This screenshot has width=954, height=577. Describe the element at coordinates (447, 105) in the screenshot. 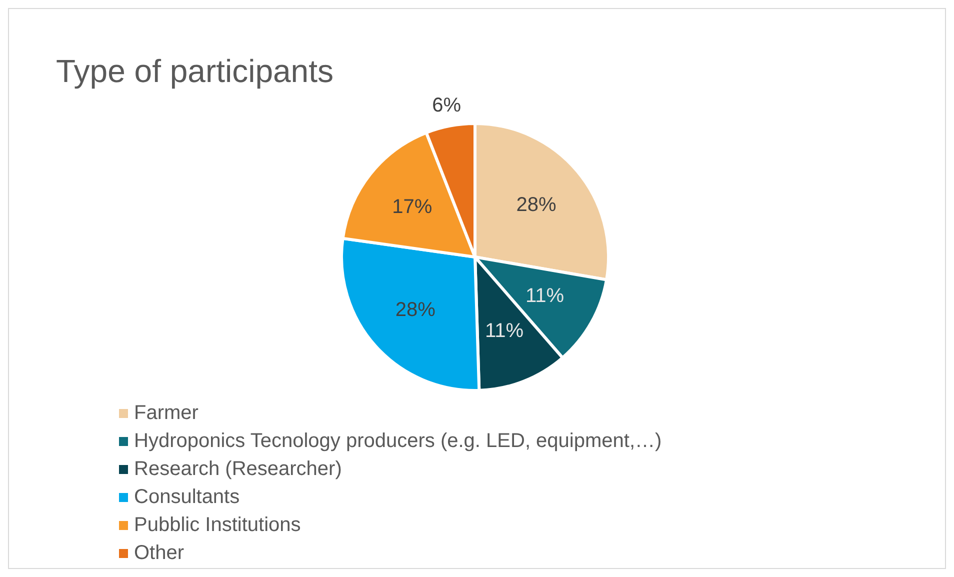

I see `data-label: 6%` at that location.